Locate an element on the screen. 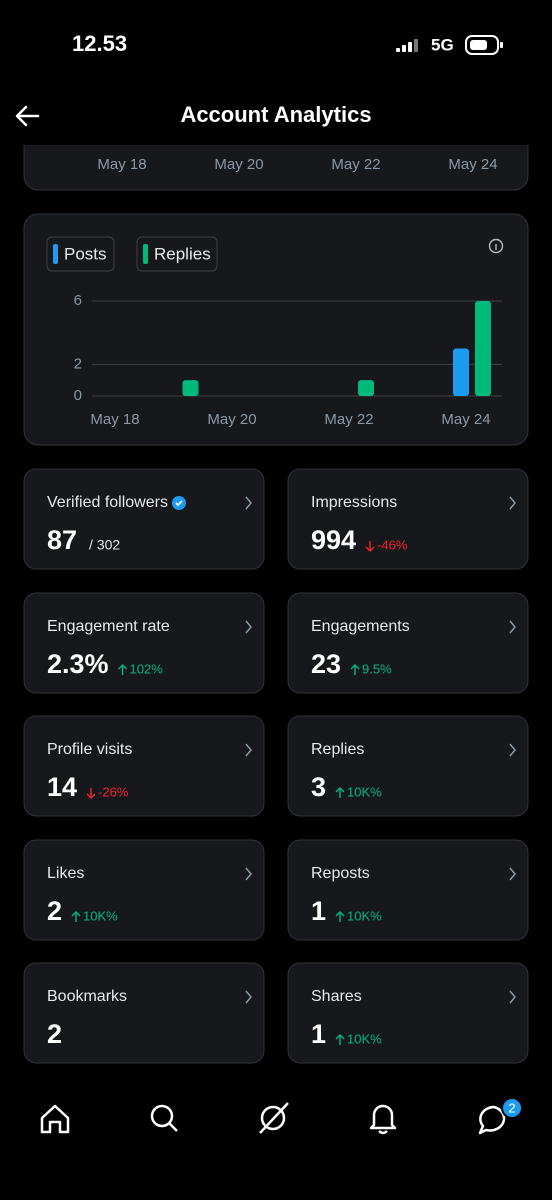  metric-card: Bookmarks 2 is located at coordinates (144, 1013).